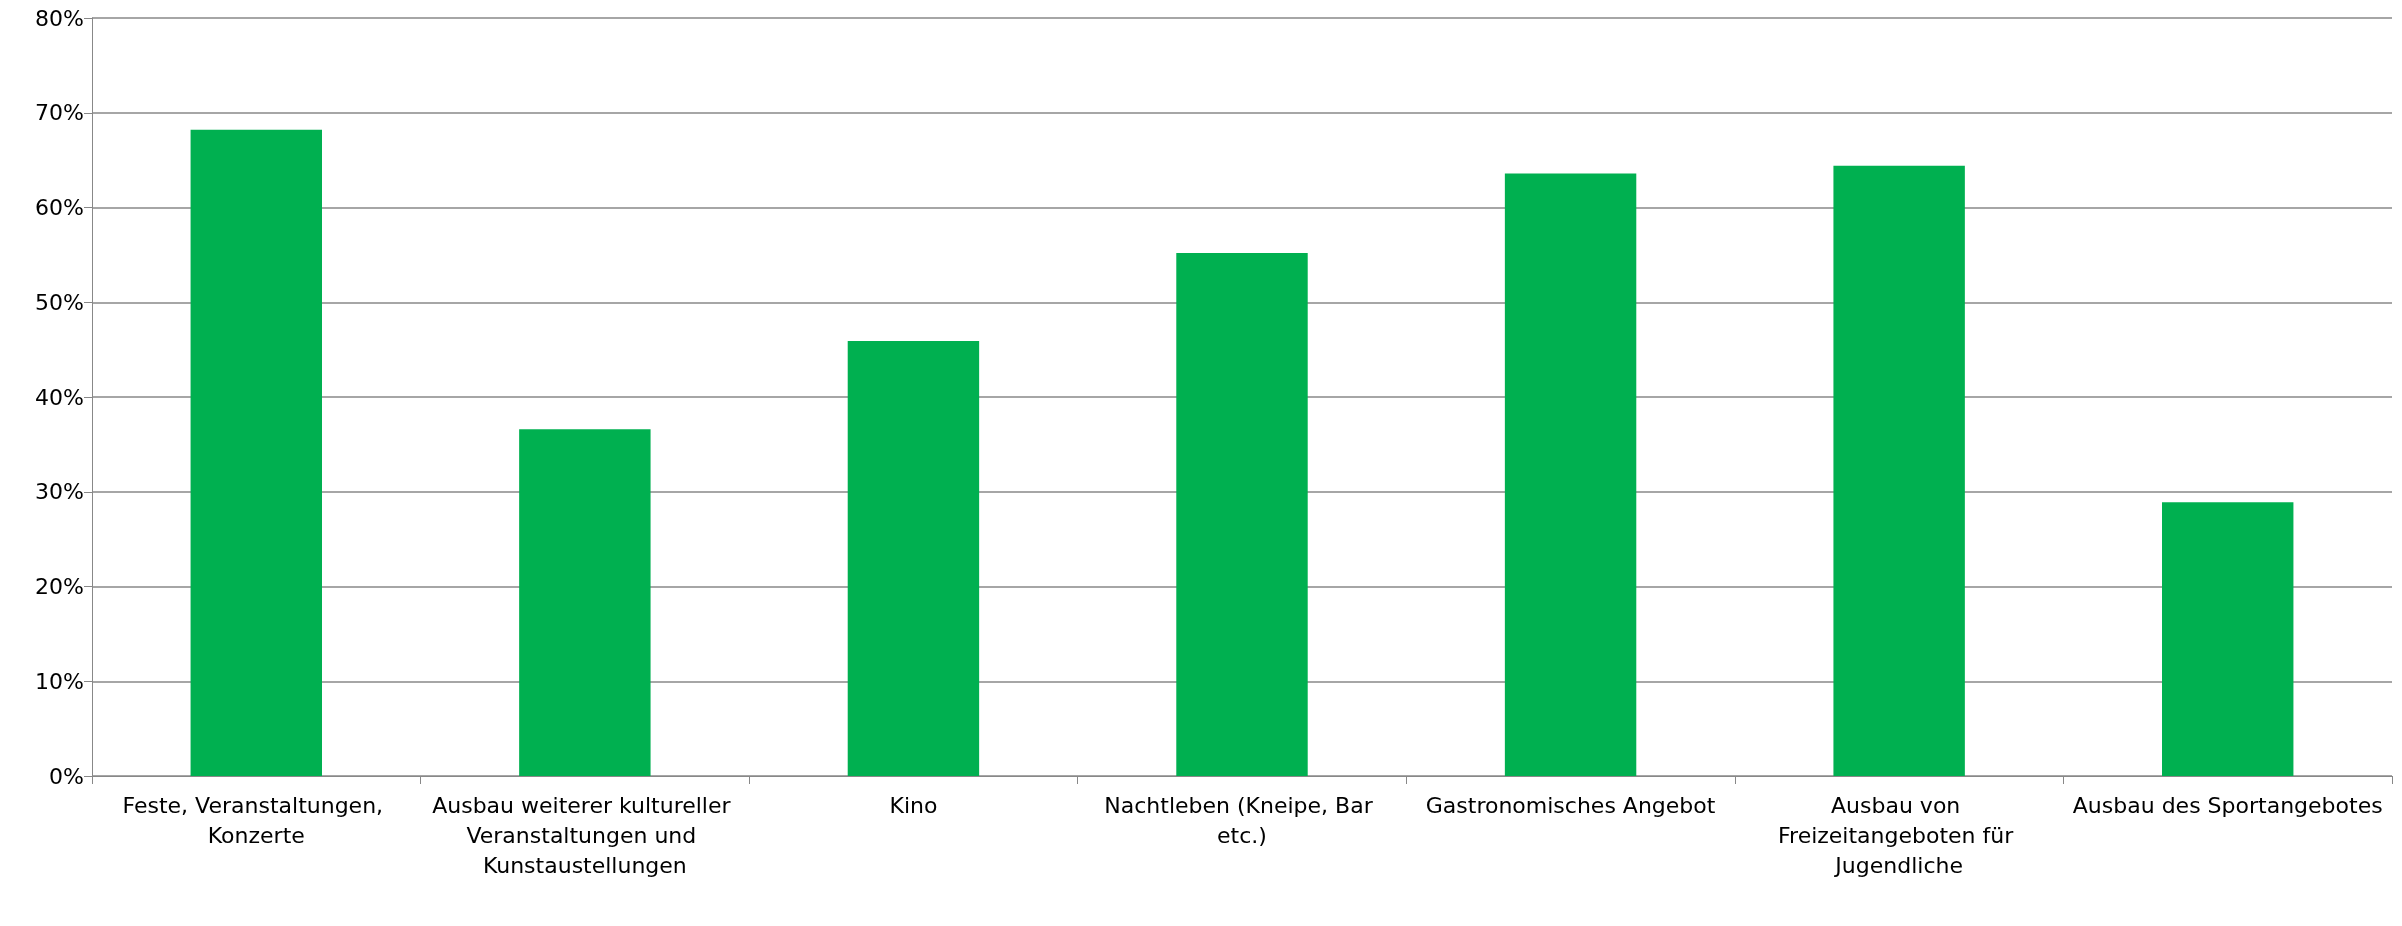  Describe the element at coordinates (585, 835) in the screenshot. I see `x-tick-label: Ausbau weiterer kultureller Veranstaltungen und Kunstaustellungen` at that location.